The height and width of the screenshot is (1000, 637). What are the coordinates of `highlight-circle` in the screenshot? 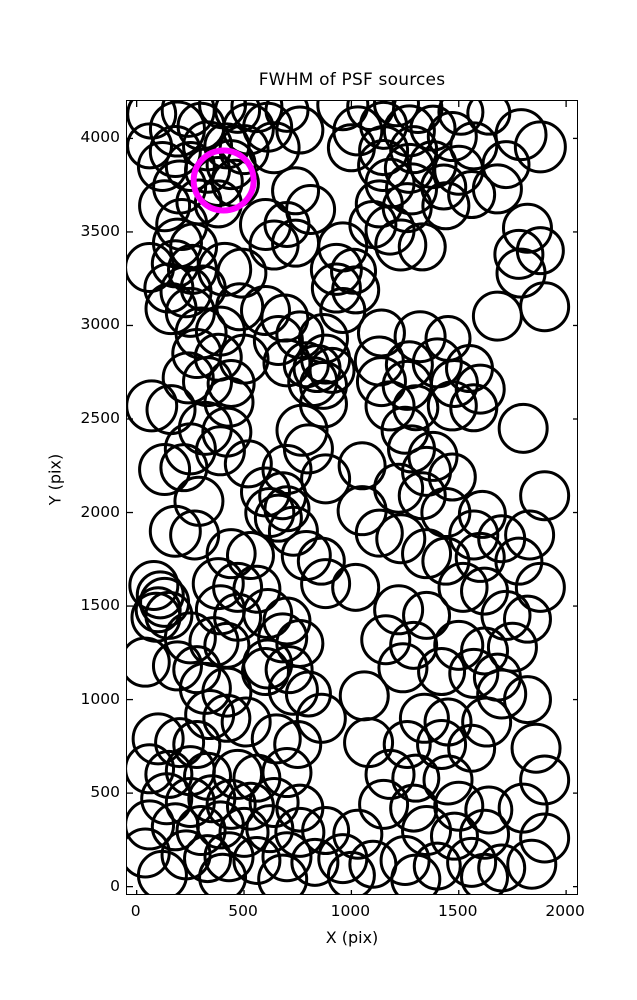 It's located at (223, 180).